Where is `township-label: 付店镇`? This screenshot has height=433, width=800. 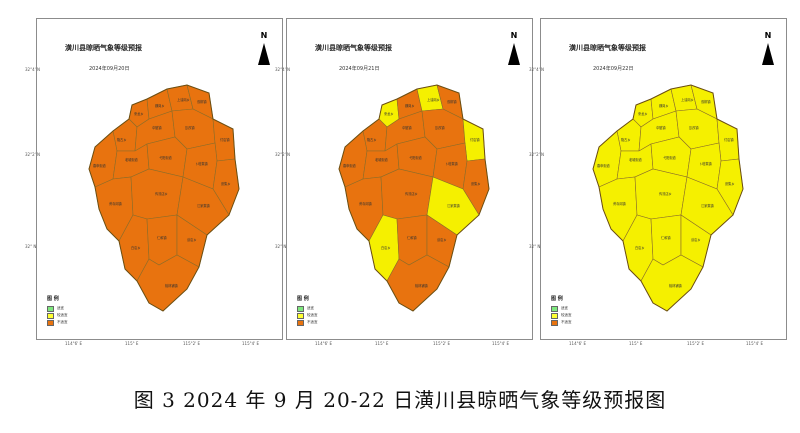 township-label: 付店镇 is located at coordinates (225, 139).